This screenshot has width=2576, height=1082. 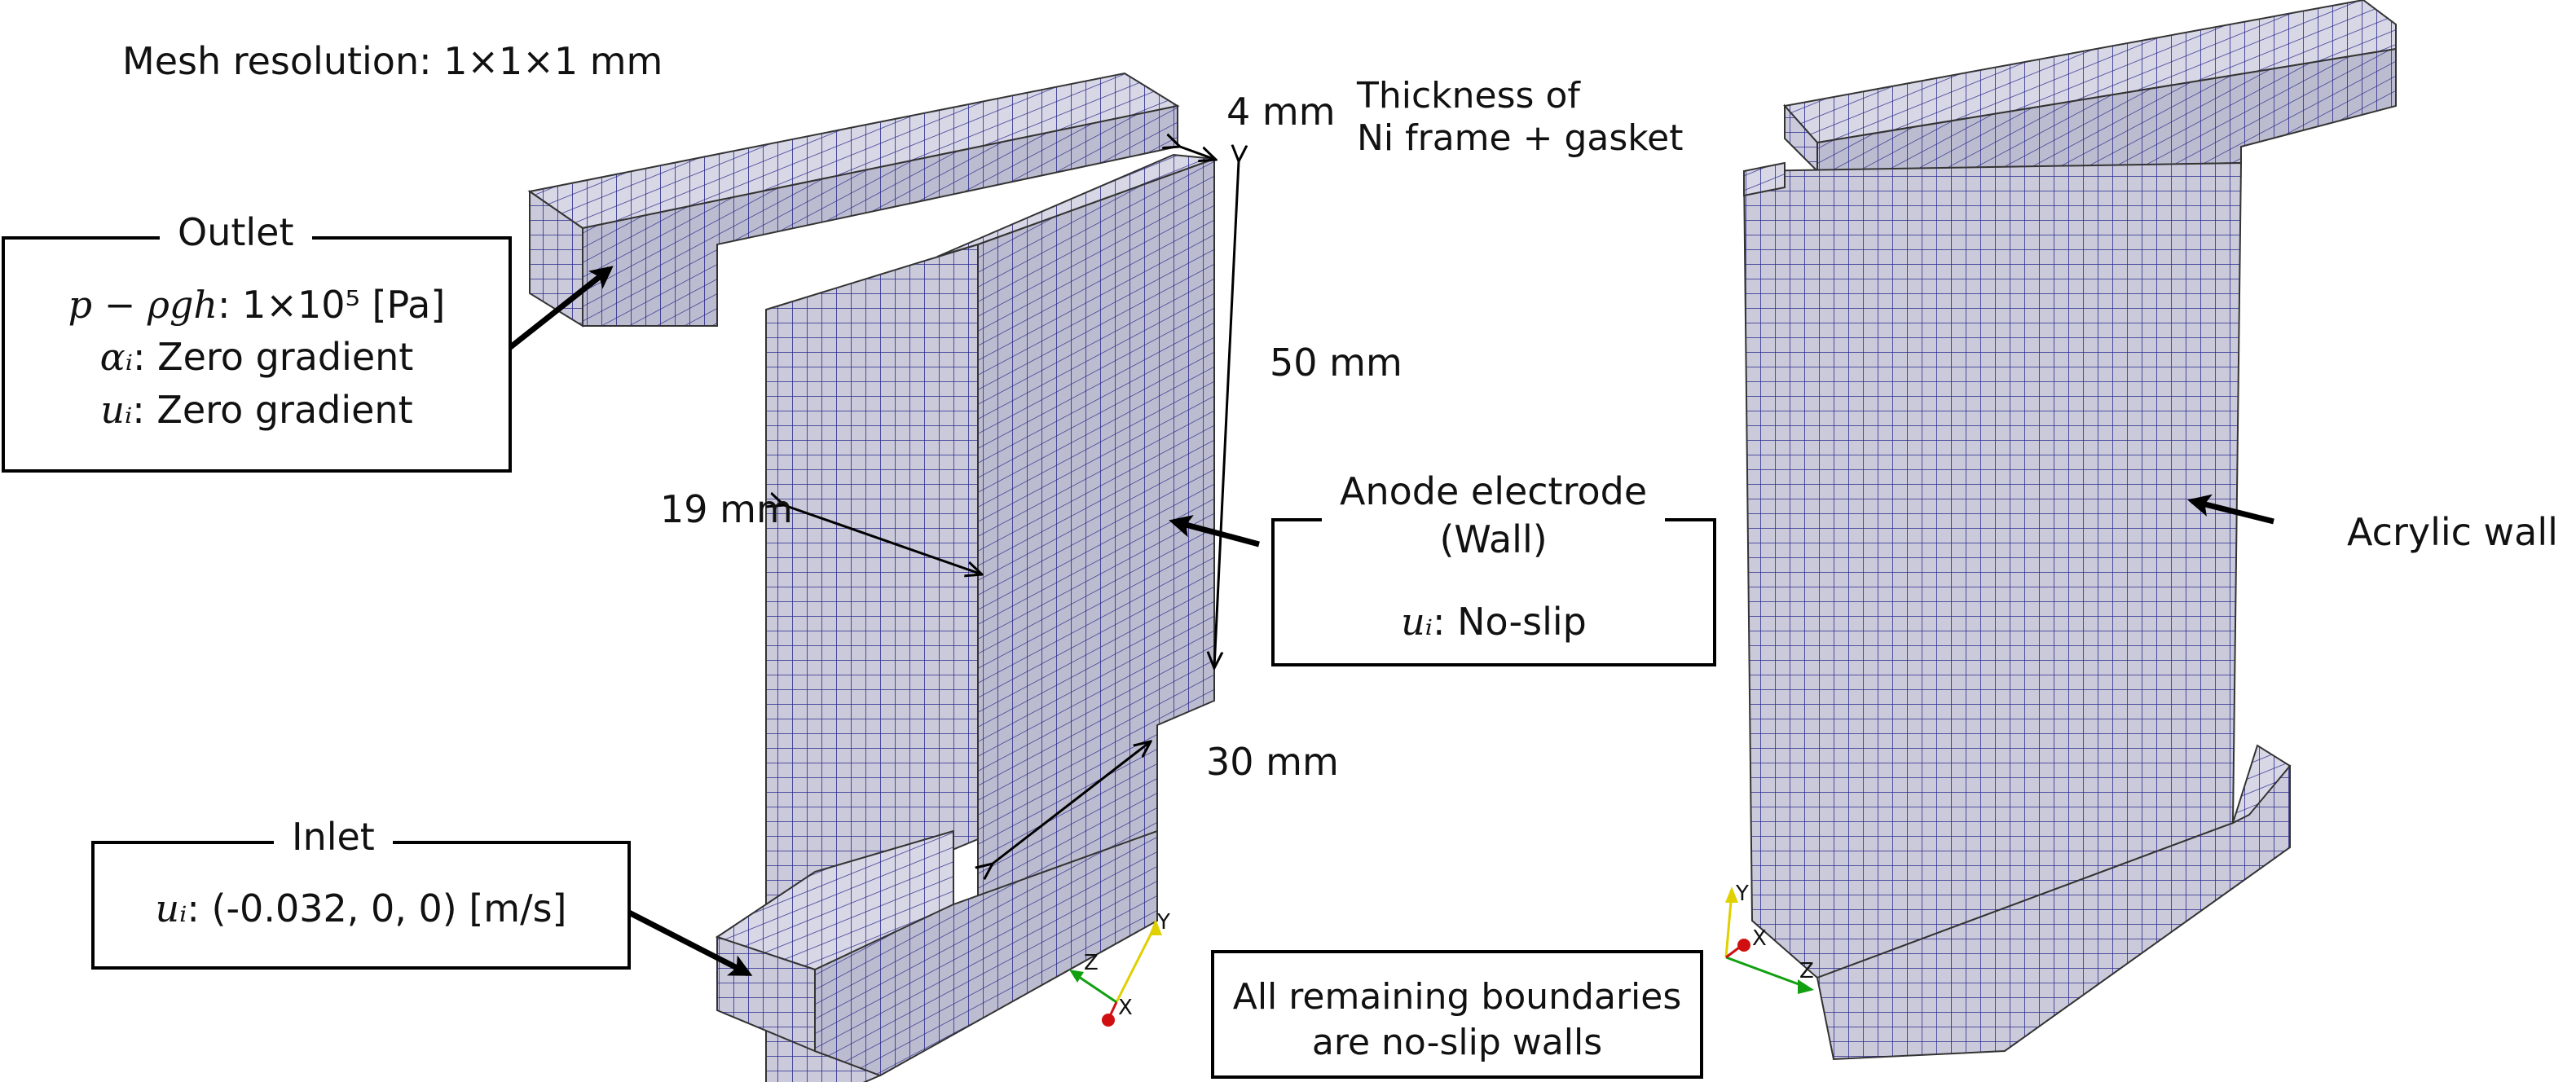 I want to click on axis-z-label-right: Z, so click(x=1807, y=971).